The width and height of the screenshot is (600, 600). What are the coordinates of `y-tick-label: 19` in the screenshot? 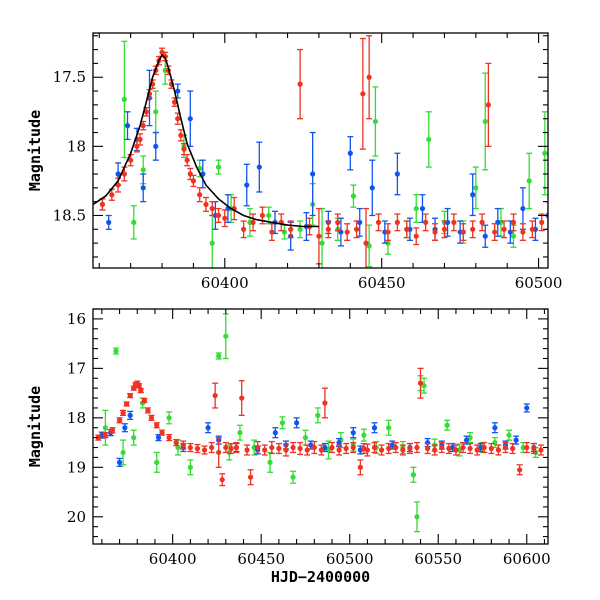 It's located at (76, 467).